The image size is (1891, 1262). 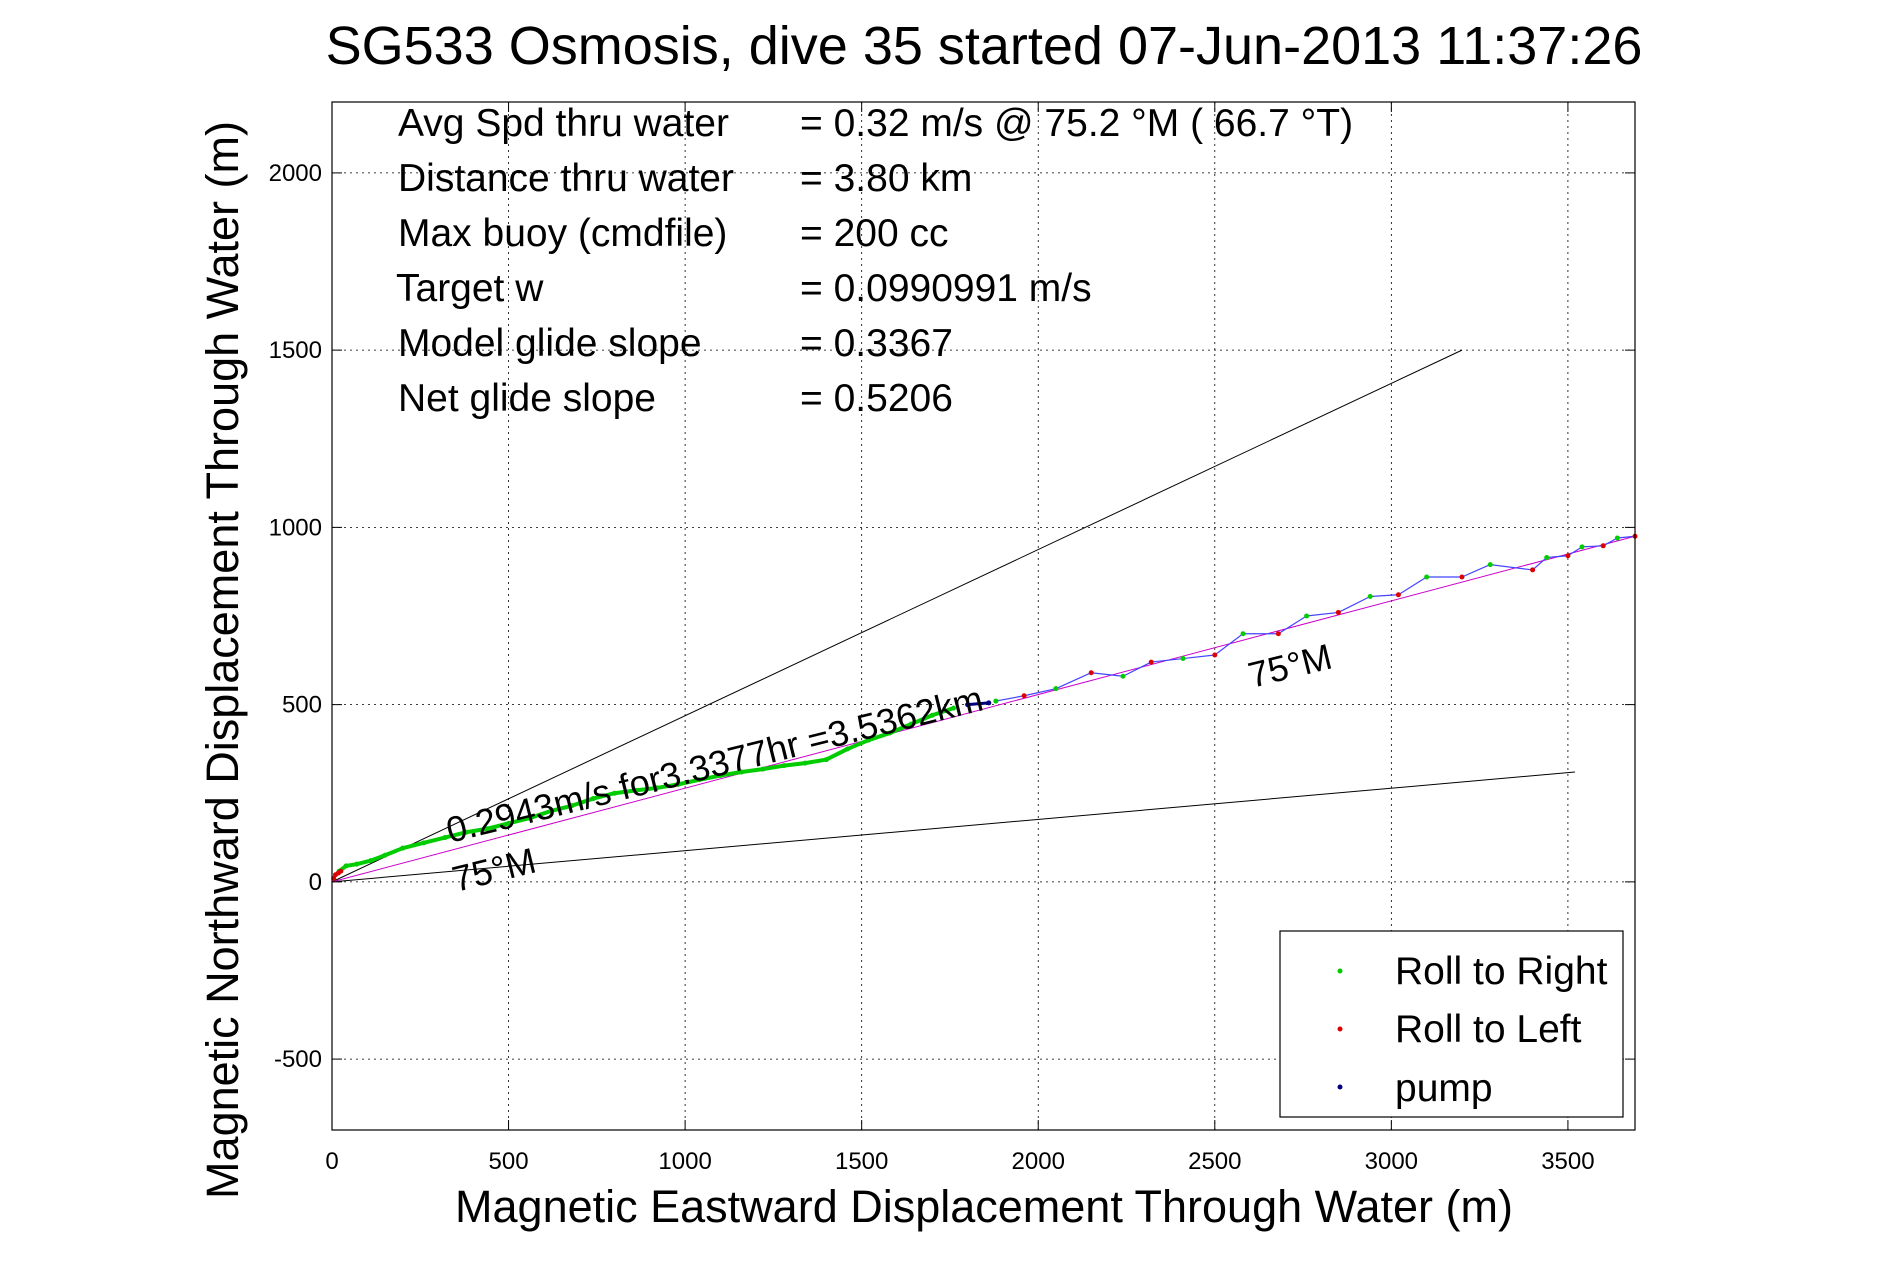 What do you see at coordinates (470, 288) in the screenshot?
I see `info-label-target-w: Target w` at bounding box center [470, 288].